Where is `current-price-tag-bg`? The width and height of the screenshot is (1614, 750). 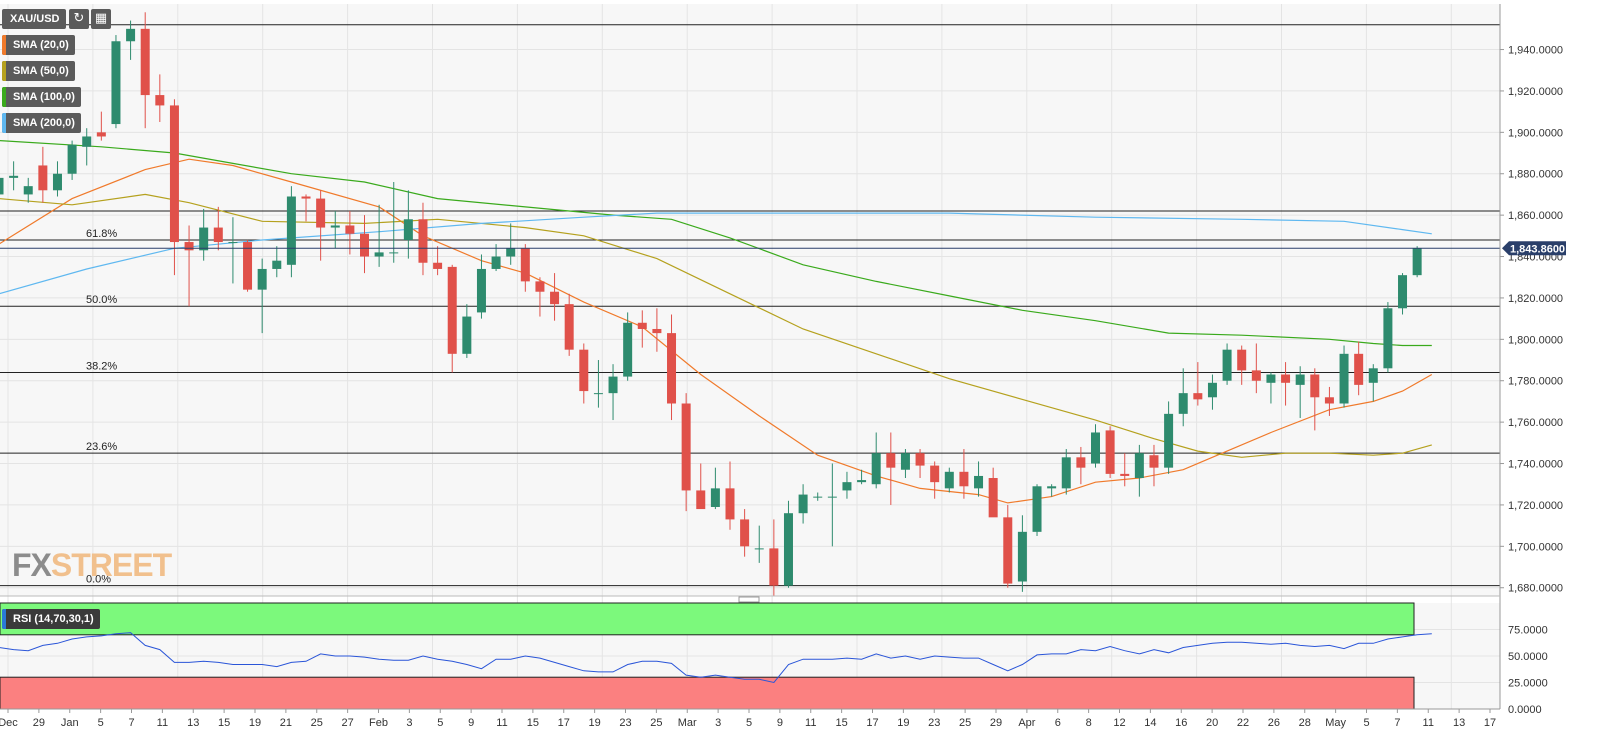
current-price-tag-bg is located at coordinates (1534, 248).